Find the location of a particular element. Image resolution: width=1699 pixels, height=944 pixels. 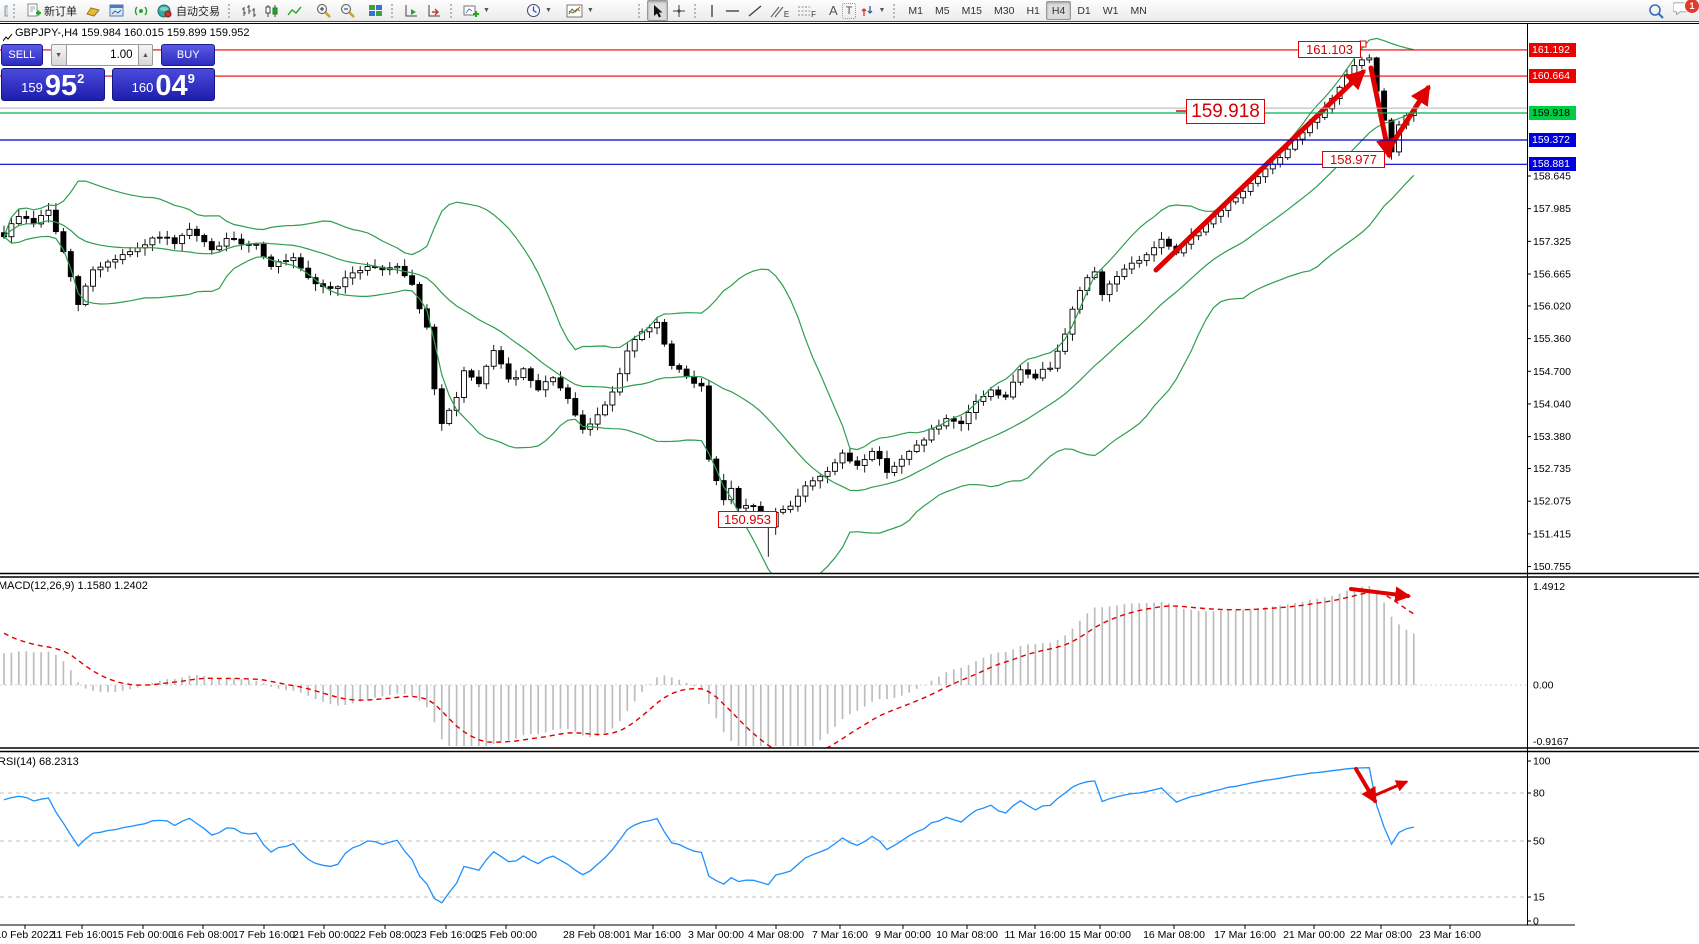

vertical-line-tool-button is located at coordinates (712, 10).